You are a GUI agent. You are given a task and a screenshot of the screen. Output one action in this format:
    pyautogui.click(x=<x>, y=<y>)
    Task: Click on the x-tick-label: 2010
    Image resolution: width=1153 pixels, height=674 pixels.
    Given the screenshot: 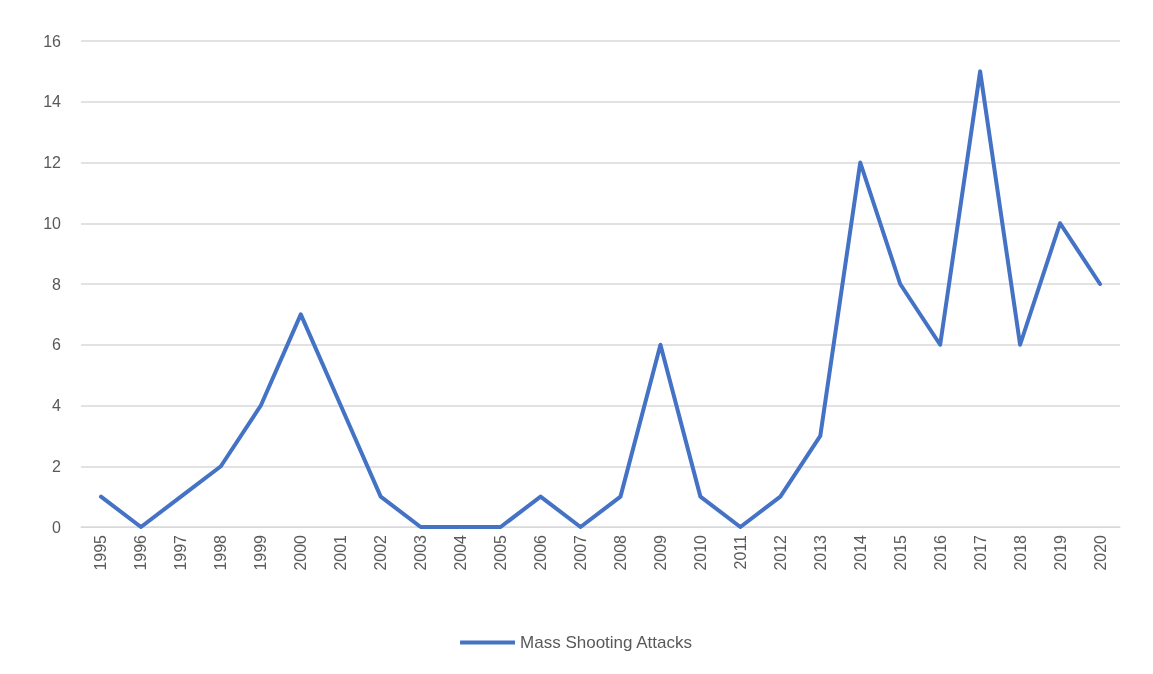 What is the action you would take?
    pyautogui.click(x=700, y=552)
    